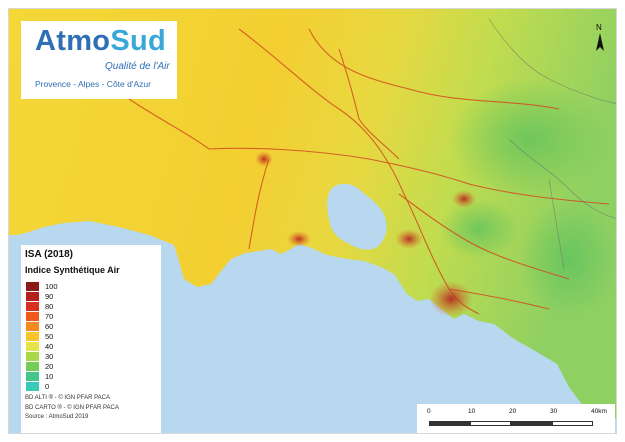 This screenshot has width=625, height=442. Describe the element at coordinates (599, 411) in the screenshot. I see `scale-tick: 40km` at that location.